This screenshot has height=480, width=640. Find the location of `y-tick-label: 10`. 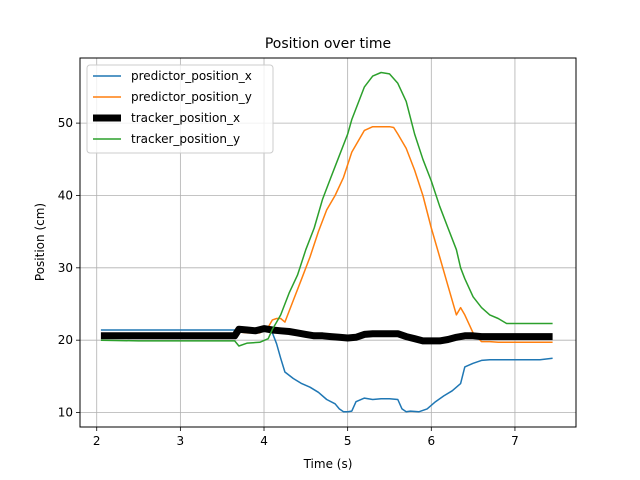

y-tick-label: 10 is located at coordinates (65, 413).